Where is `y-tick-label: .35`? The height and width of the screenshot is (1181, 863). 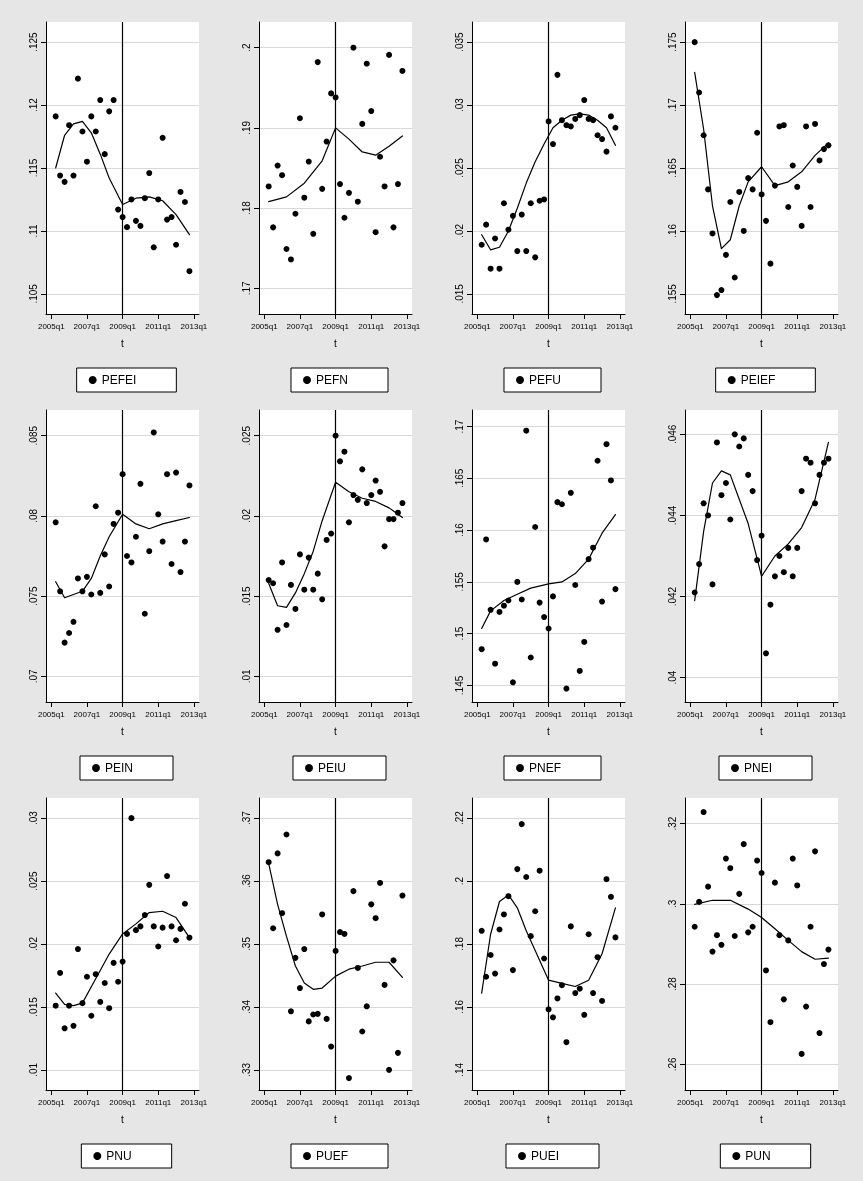
y-tick-label: .35 is located at coordinates (246, 943).